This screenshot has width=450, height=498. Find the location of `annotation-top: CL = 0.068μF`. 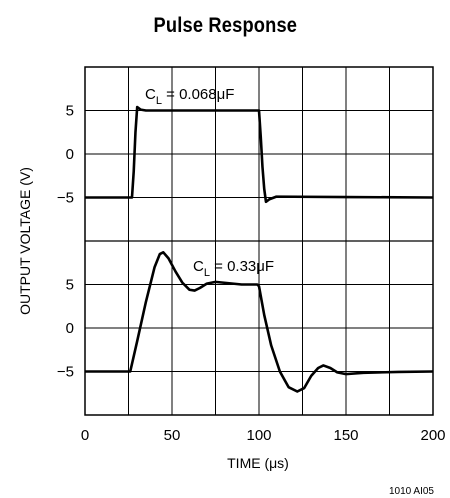

annotation-top: CL = 0.068μF is located at coordinates (189, 96).